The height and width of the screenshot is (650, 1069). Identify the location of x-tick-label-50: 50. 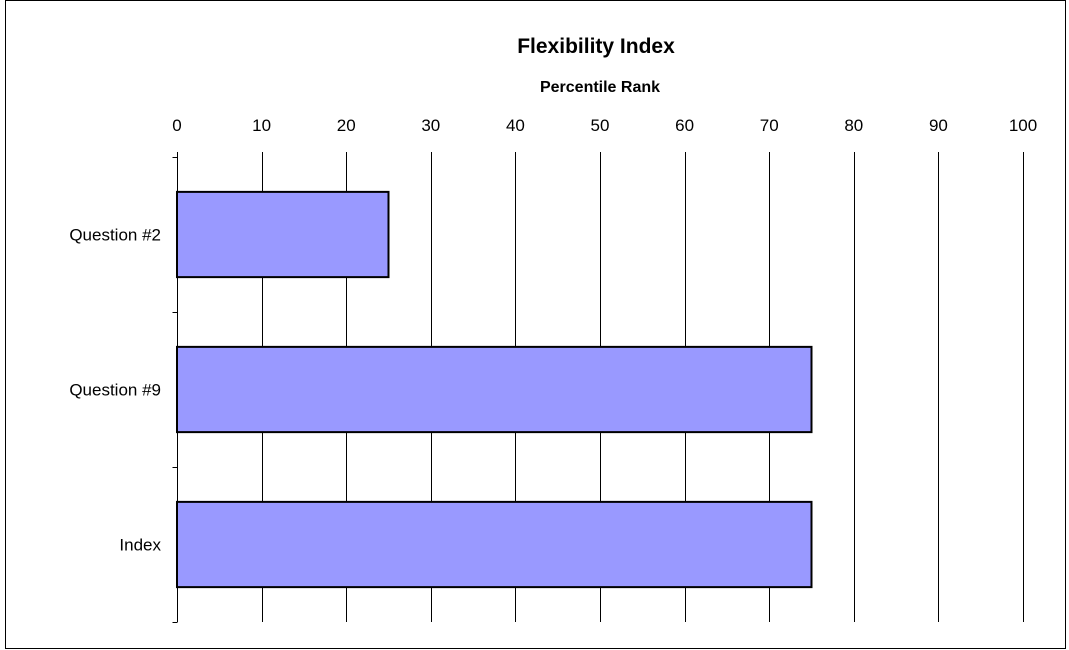
(600, 125).